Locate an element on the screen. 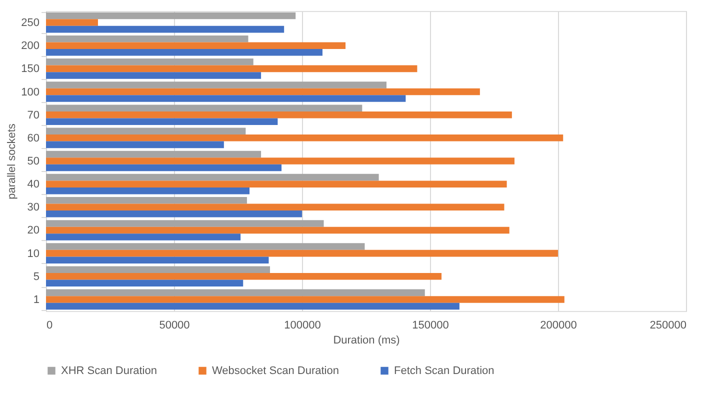 Image resolution: width=727 pixels, height=407 pixels. x-tick-label: 150000 is located at coordinates (430, 326).